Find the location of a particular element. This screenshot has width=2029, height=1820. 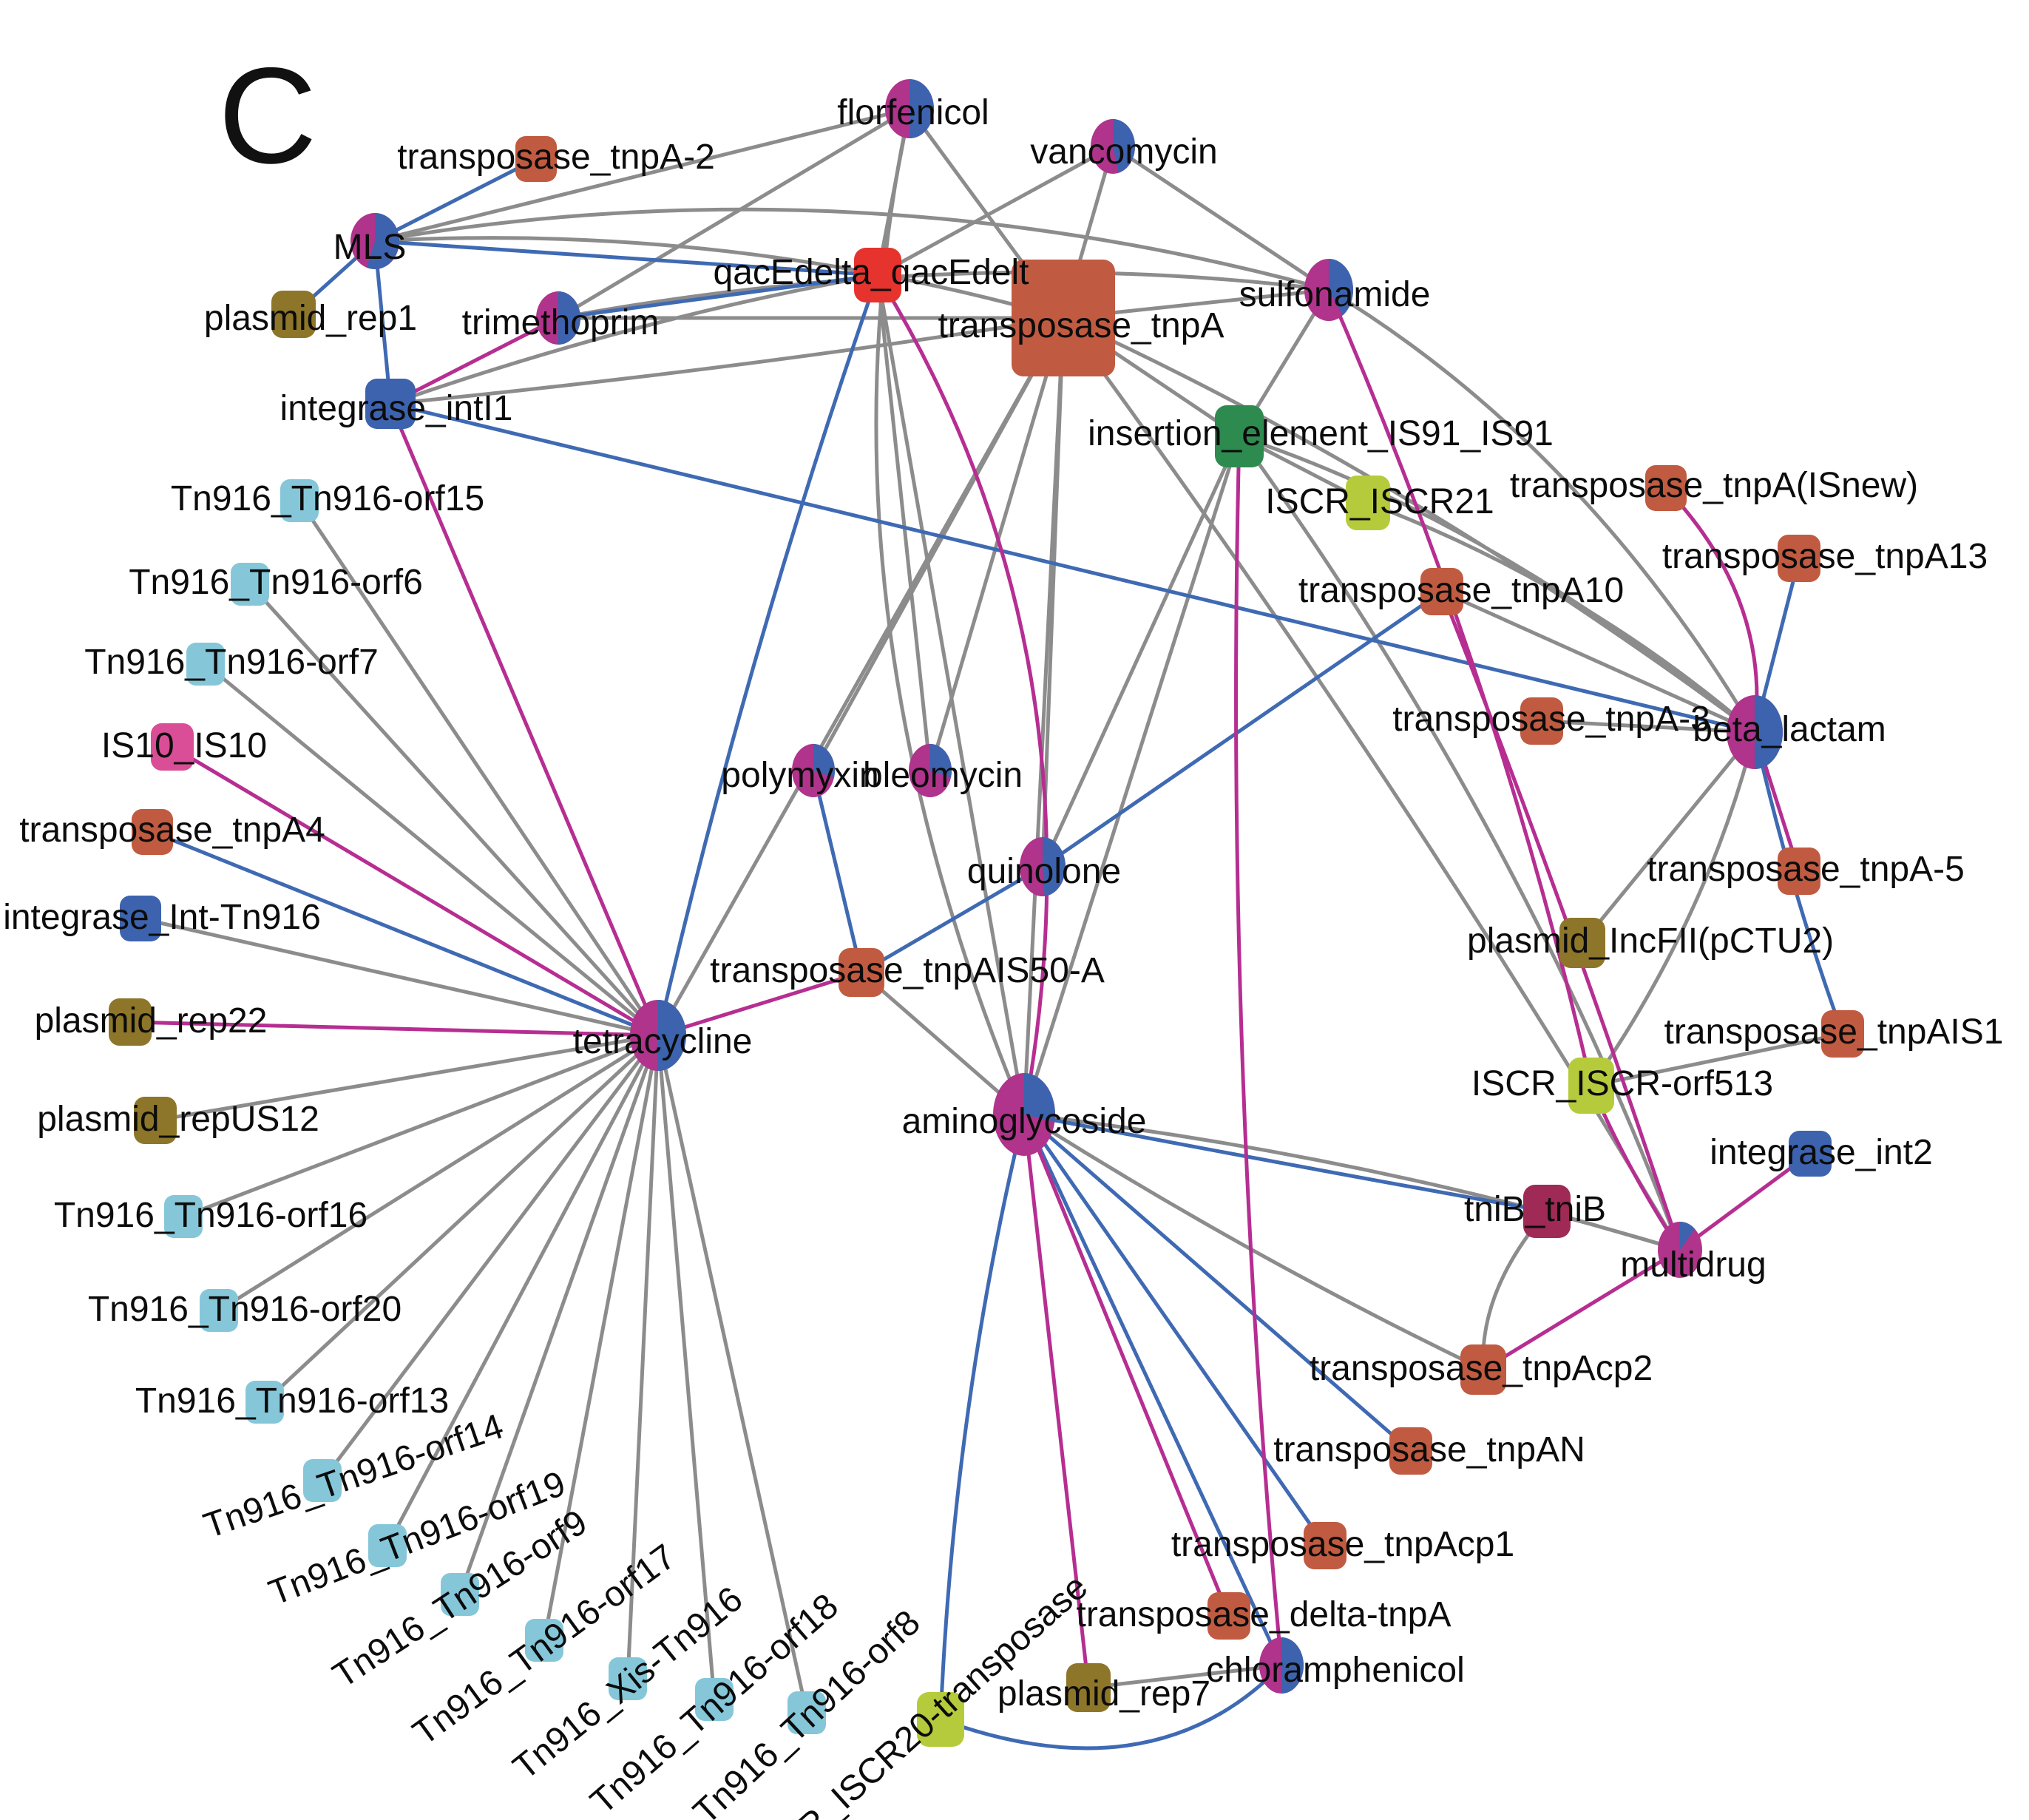

node-label-inti1: integrase_intI1 is located at coordinates (396, 409).